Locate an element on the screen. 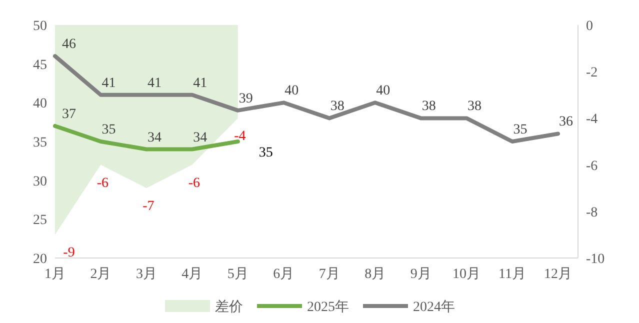 The image size is (639, 323). y2-tick-label: -6 is located at coordinates (592, 166).